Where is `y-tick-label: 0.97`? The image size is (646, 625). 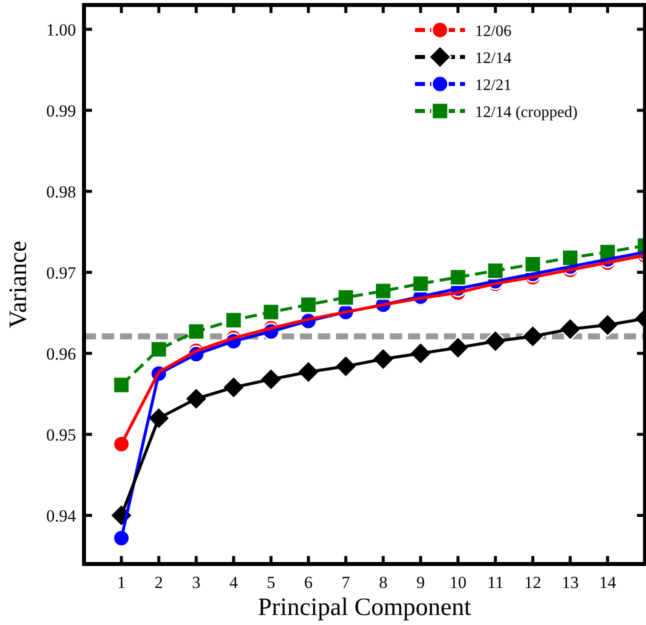 y-tick-label: 0.97 is located at coordinates (61, 272).